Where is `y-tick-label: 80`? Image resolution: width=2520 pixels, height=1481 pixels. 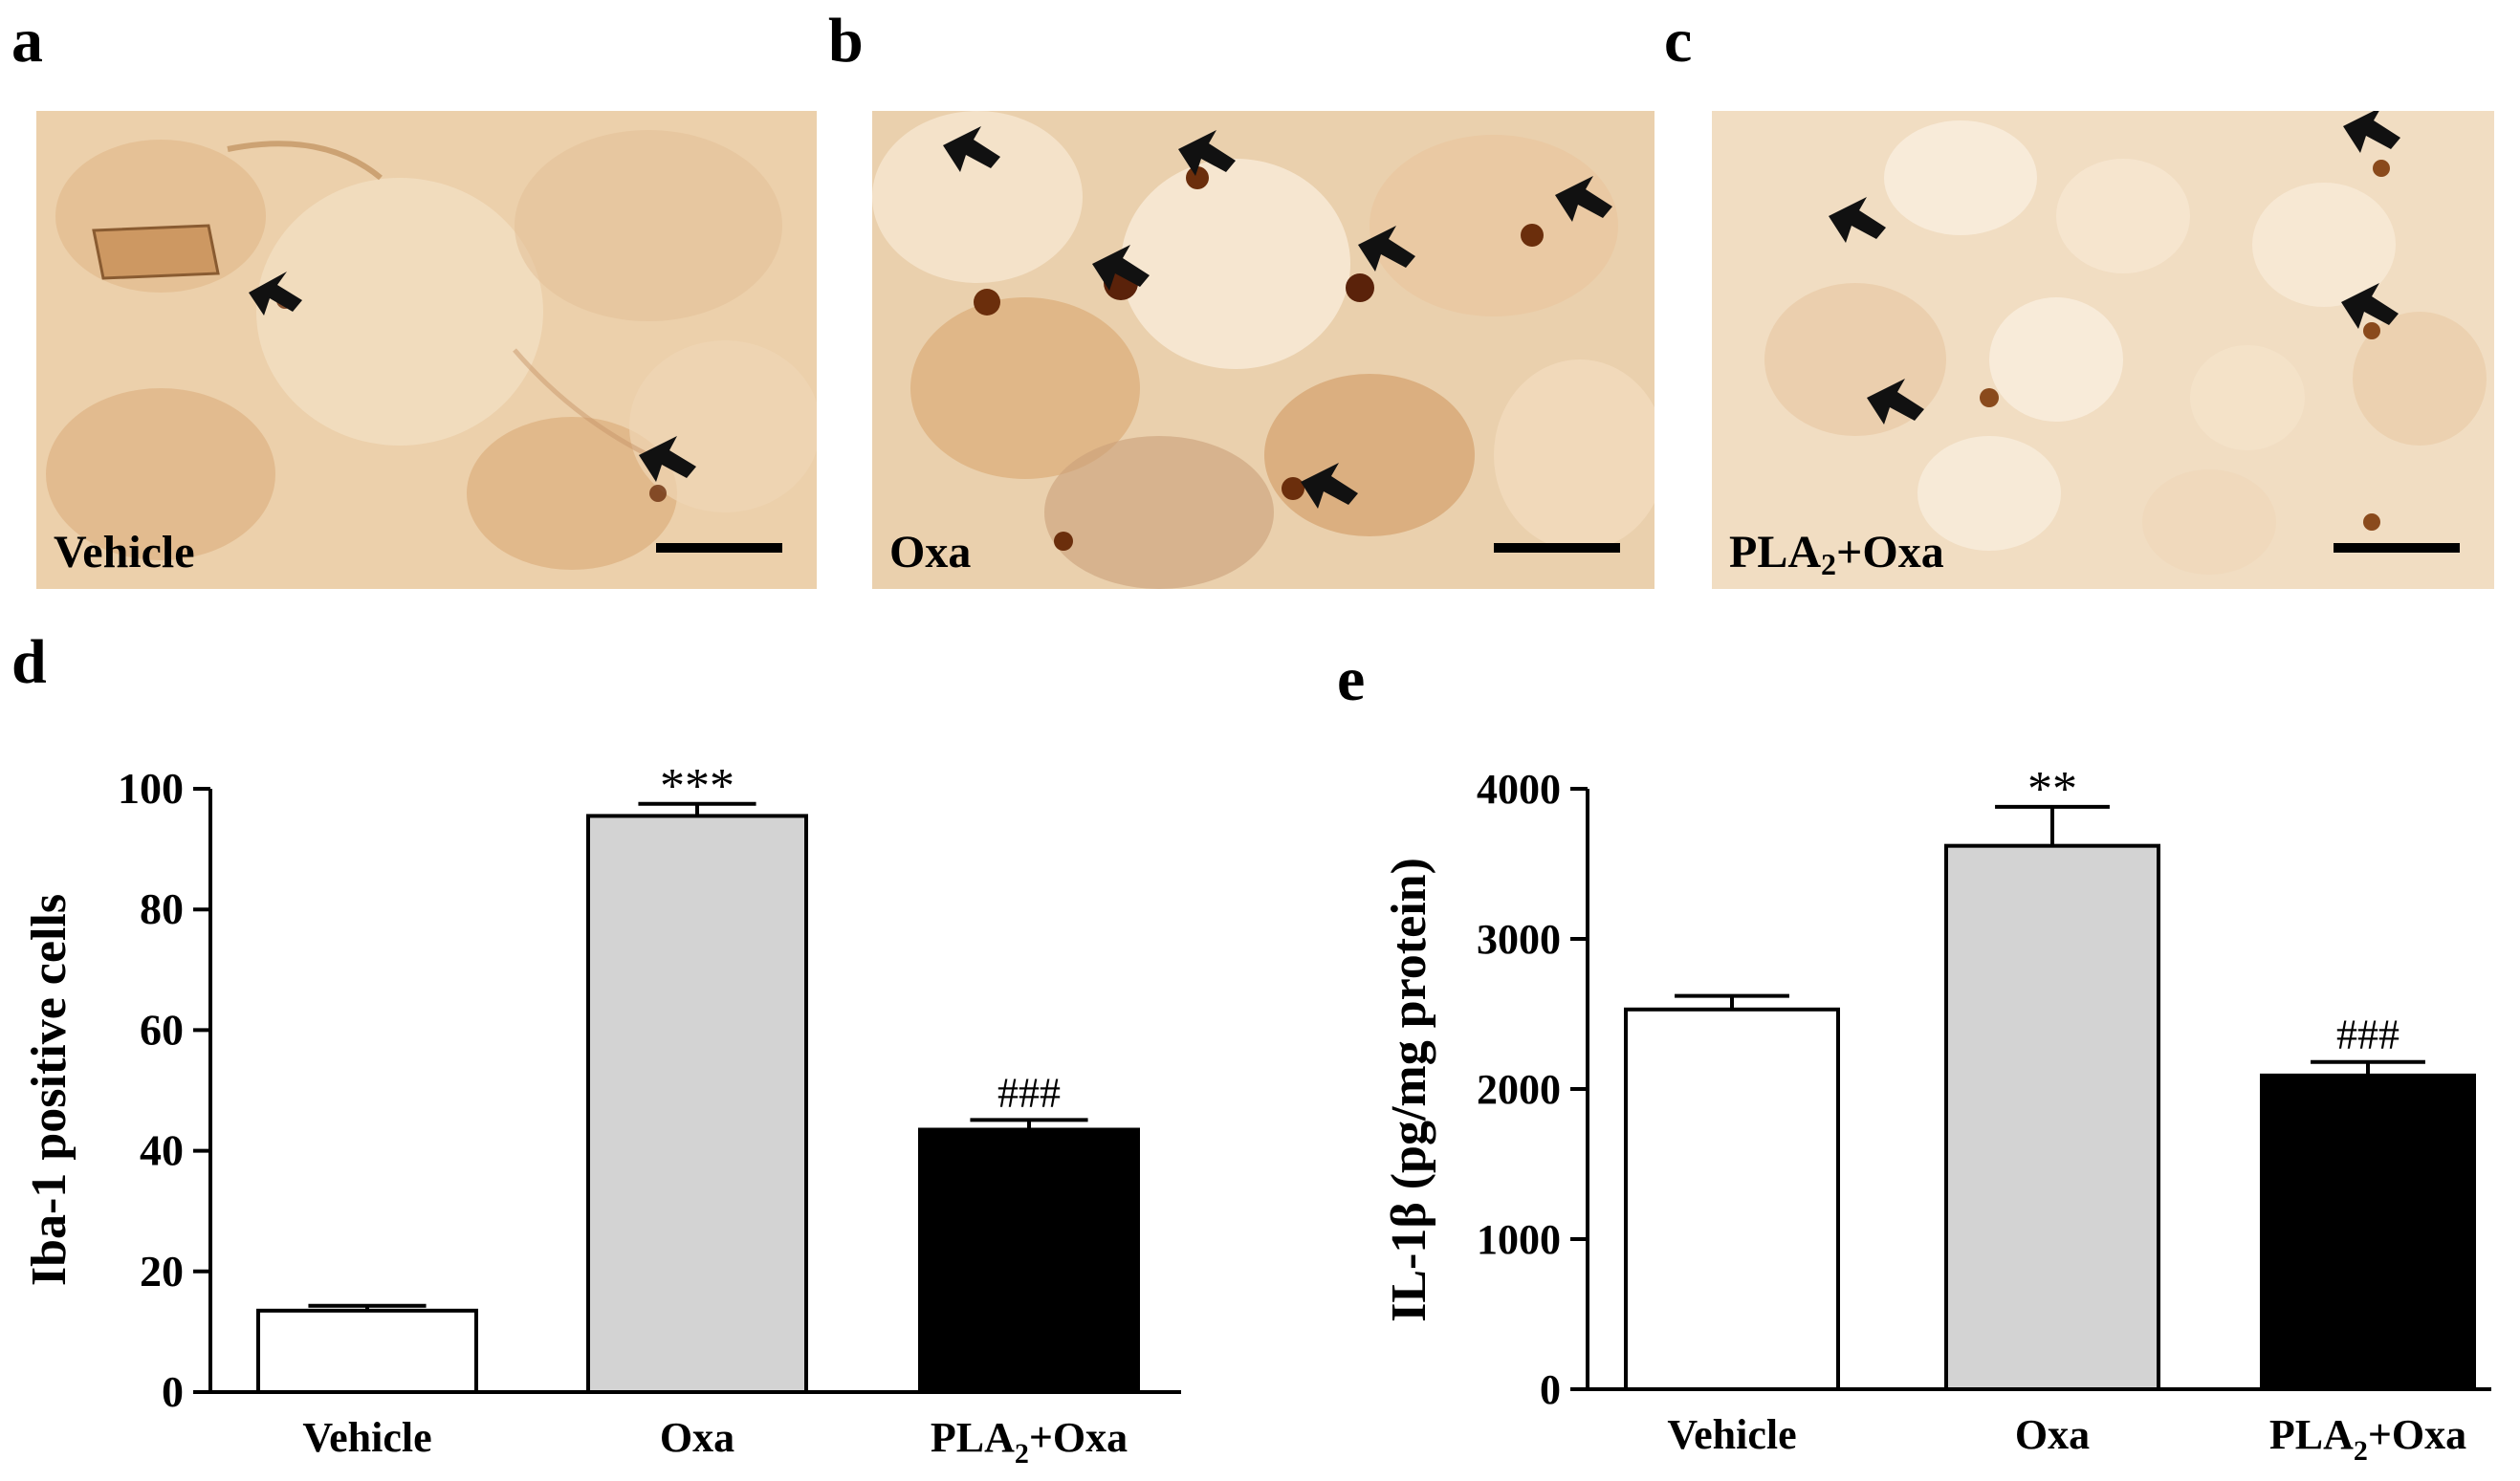 y-tick-label: 80 is located at coordinates (162, 908).